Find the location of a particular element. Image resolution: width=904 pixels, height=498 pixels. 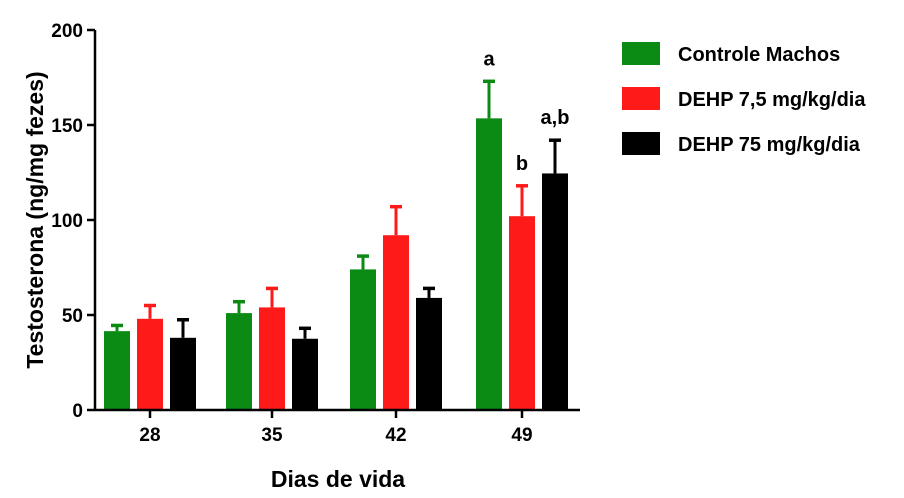

x-tick-label-42: 42 is located at coordinates (395, 435).